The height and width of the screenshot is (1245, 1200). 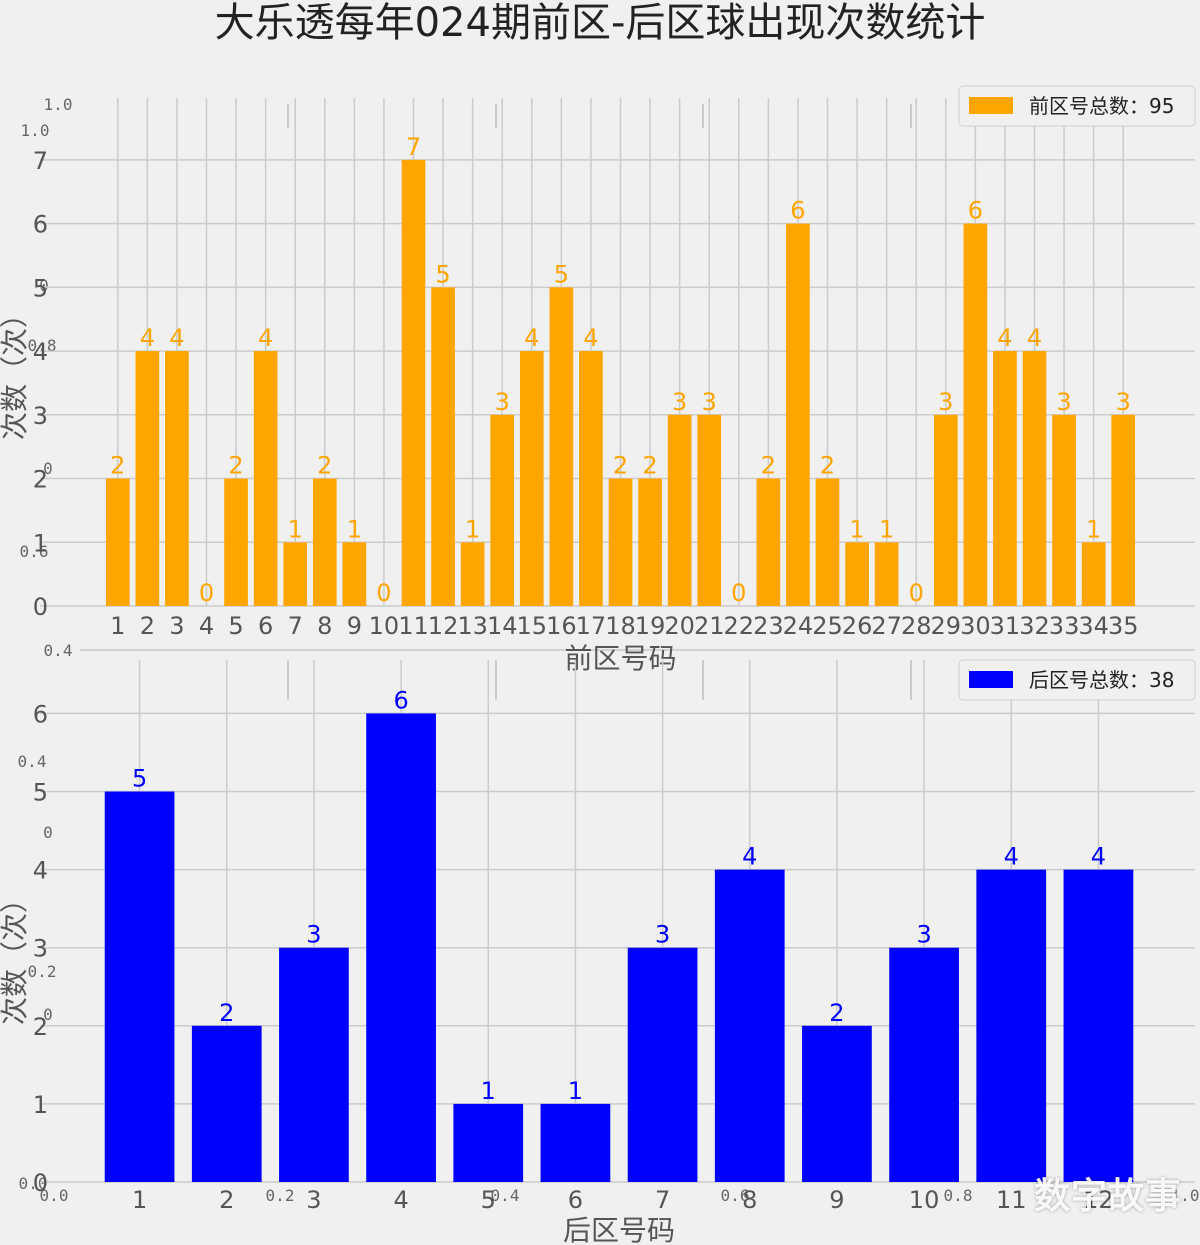 I want to click on x-tick-label: 24, so click(x=798, y=626).